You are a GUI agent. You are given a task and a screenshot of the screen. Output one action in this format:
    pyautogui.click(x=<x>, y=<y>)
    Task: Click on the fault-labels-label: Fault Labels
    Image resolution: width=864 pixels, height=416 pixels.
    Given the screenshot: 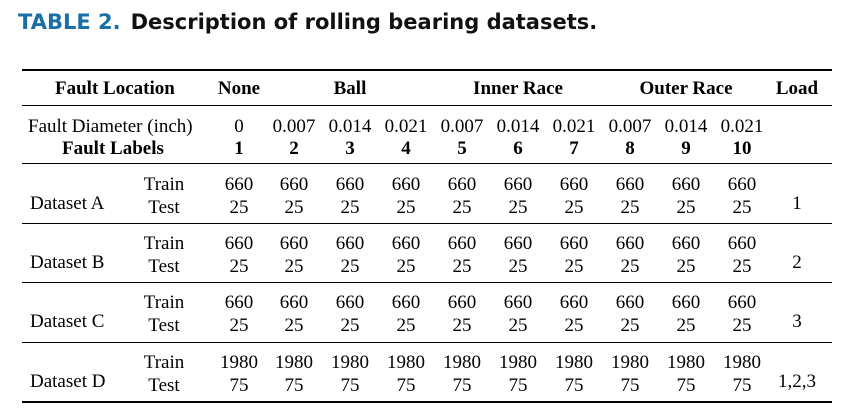 What is the action you would take?
    pyautogui.click(x=113, y=148)
    